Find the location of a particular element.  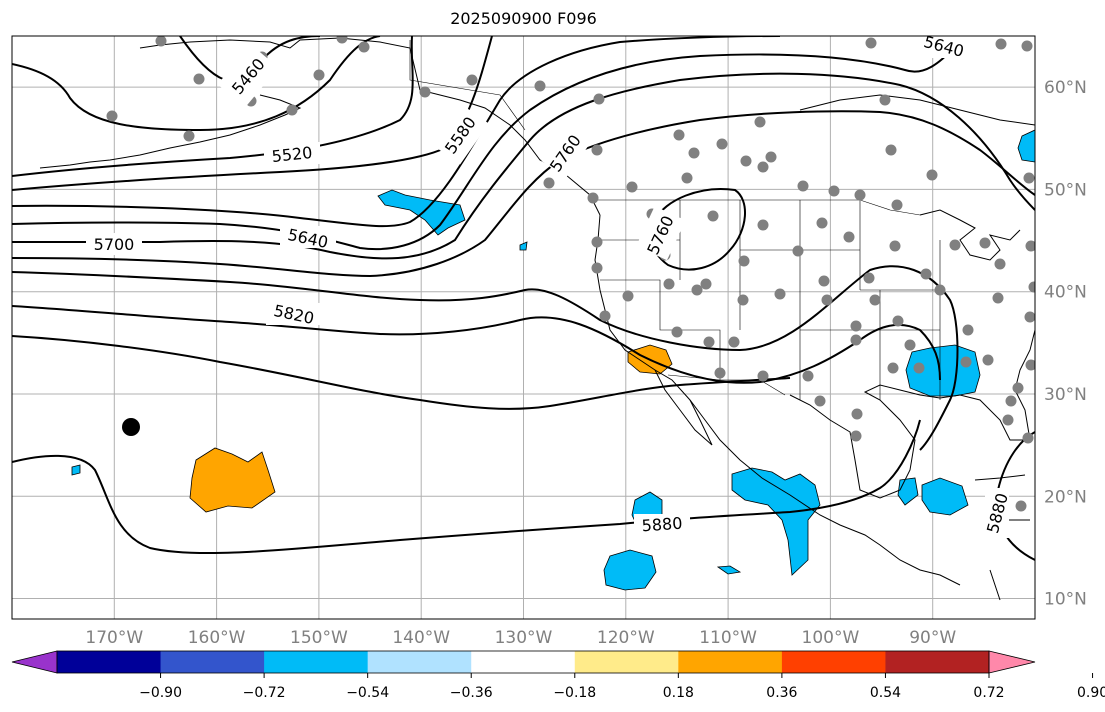

lon-tick-label: 130°W is located at coordinates (524, 638).